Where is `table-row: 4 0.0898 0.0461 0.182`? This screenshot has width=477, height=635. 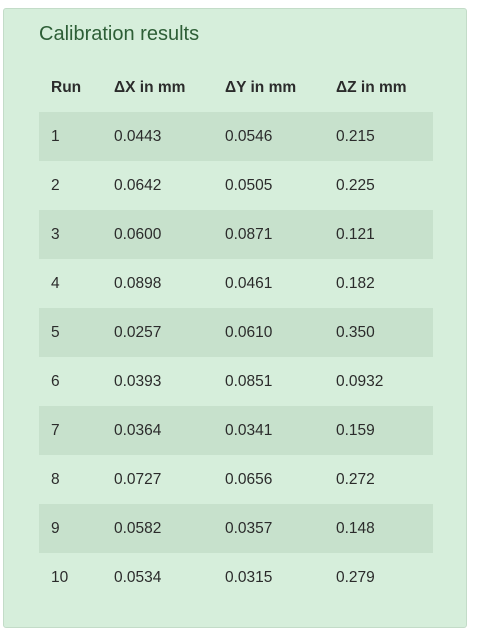
table-row: 4 0.0898 0.0461 0.182 is located at coordinates (236, 283).